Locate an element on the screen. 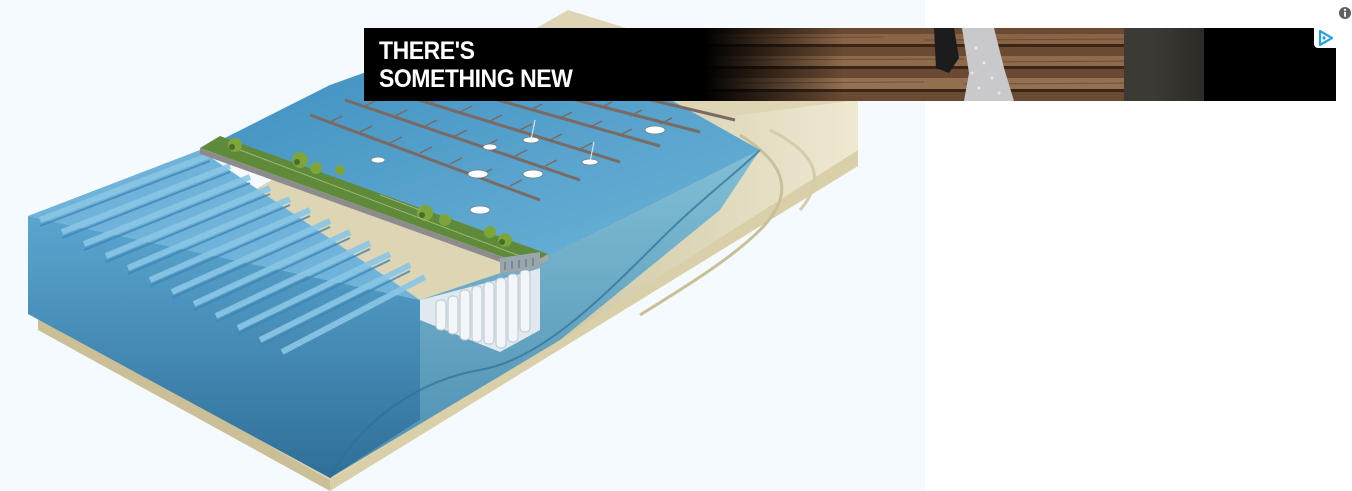 The image size is (1352, 491). adchoices-triangle-icon is located at coordinates (1325, 38).